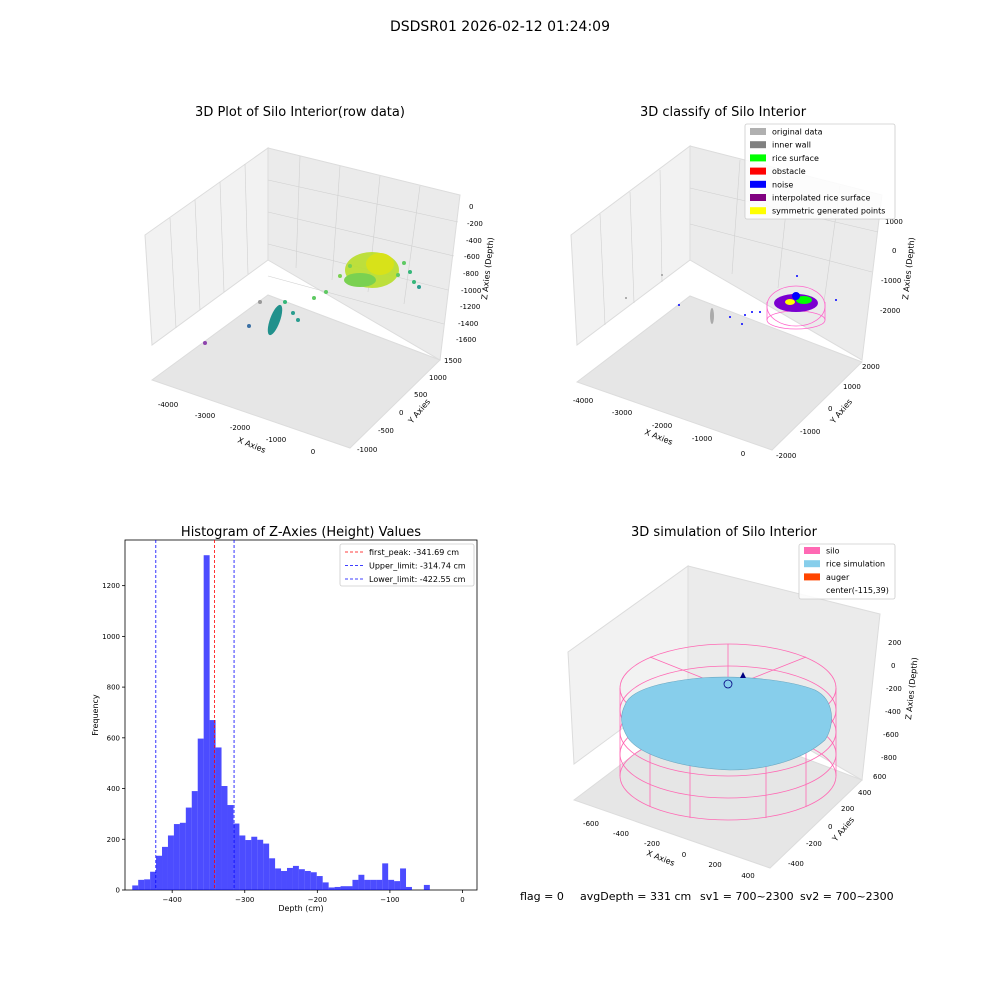 The image size is (1000, 1000). Describe the element at coordinates (894, 643) in the screenshot. I see `panel-sim-z-tick: 200` at that location.